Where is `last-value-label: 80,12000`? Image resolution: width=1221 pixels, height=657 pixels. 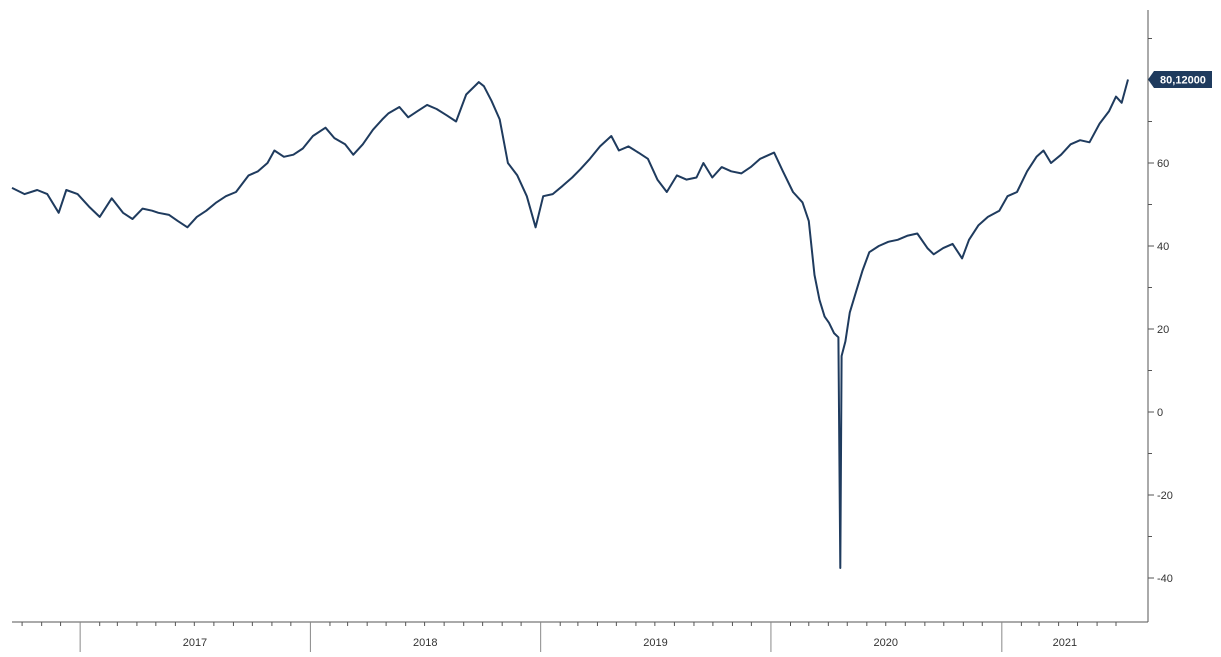
last-value-label: 80,12000 is located at coordinates (1183, 81).